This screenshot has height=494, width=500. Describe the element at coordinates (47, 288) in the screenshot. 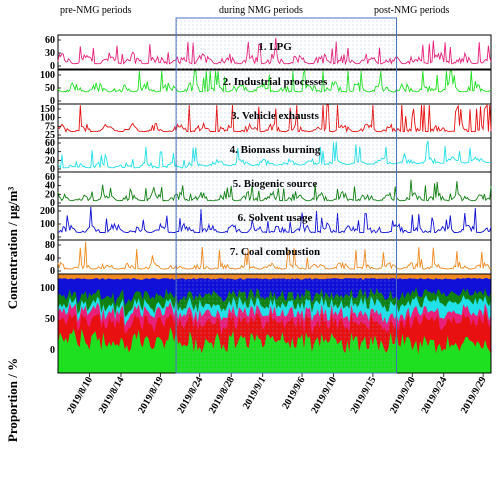

I see `proportion-y-tick-label: 100` at that location.